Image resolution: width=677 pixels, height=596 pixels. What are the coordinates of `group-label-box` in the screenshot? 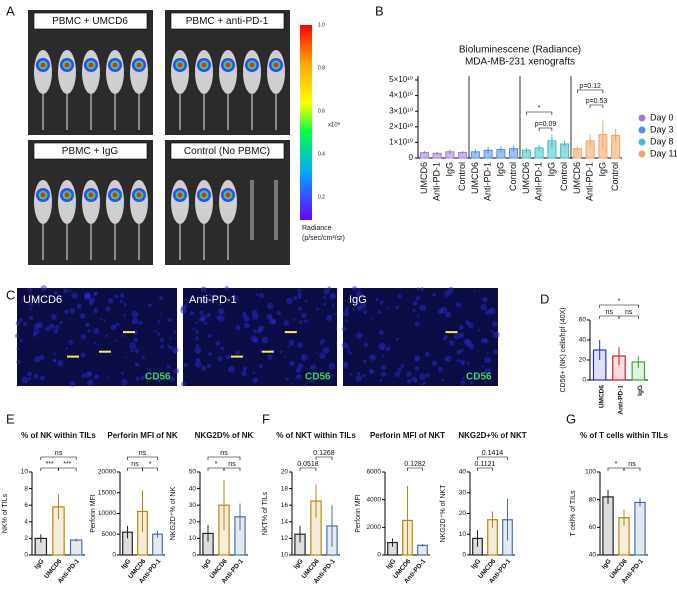 It's located at (90, 151).